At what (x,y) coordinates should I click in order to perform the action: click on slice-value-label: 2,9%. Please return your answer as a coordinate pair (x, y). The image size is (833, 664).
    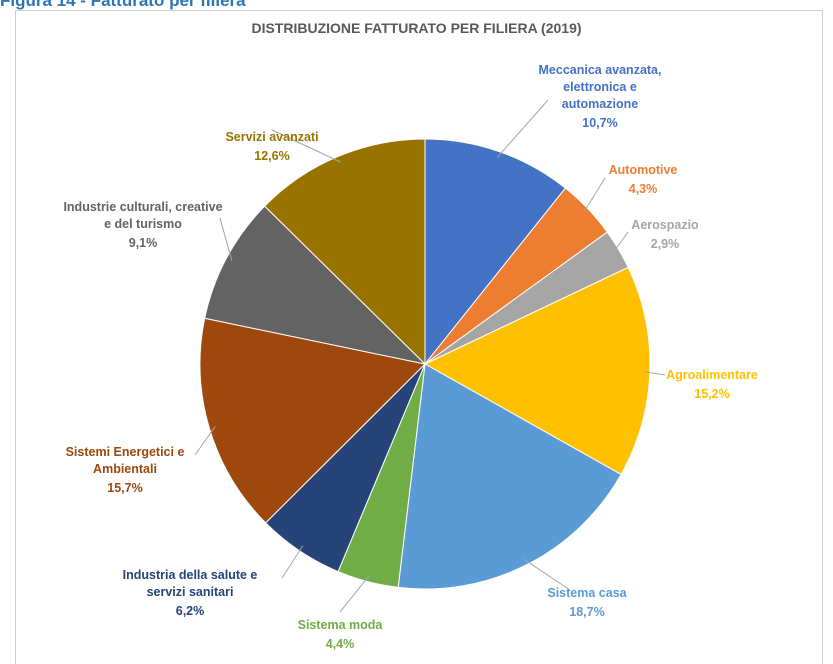
    Looking at the image, I should click on (665, 244).